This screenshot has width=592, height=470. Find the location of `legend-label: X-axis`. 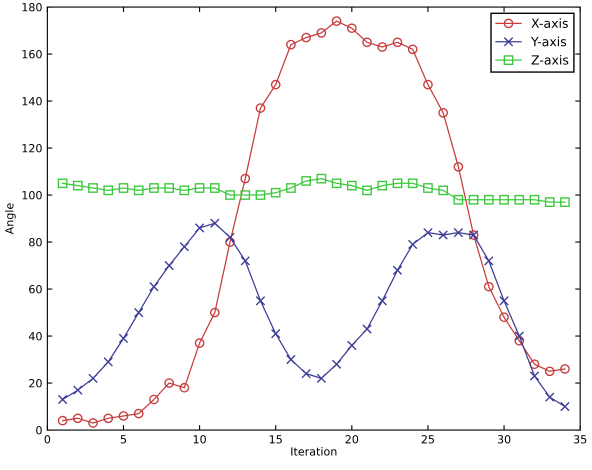

legend-label: X-axis is located at coordinates (549, 23).